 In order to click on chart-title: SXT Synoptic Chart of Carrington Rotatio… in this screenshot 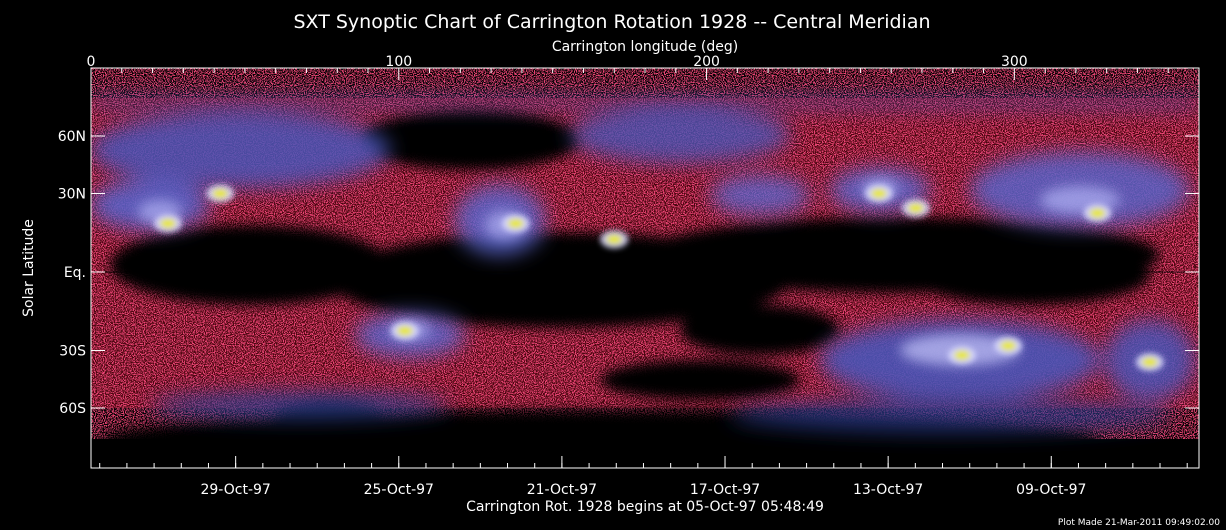, I will do `click(611, 22)`.